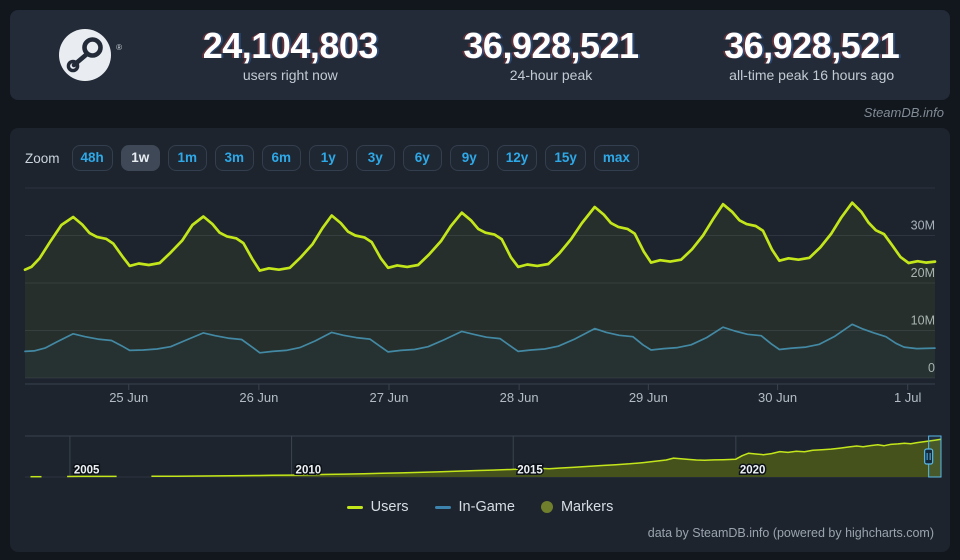 This screenshot has width=960, height=560. Describe the element at coordinates (87, 471) in the screenshot. I see `svg-text: 2005` at that location.